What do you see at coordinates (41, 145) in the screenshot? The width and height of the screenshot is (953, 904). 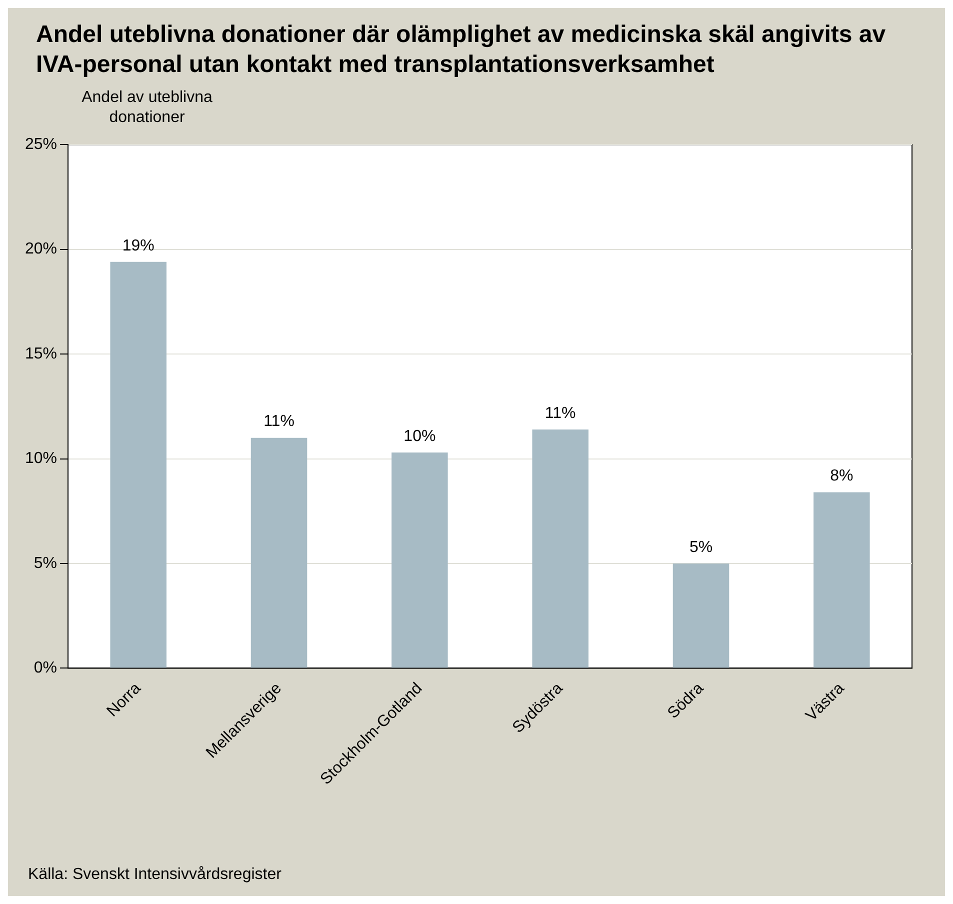 I see `y-tick-label: 25%` at bounding box center [41, 145].